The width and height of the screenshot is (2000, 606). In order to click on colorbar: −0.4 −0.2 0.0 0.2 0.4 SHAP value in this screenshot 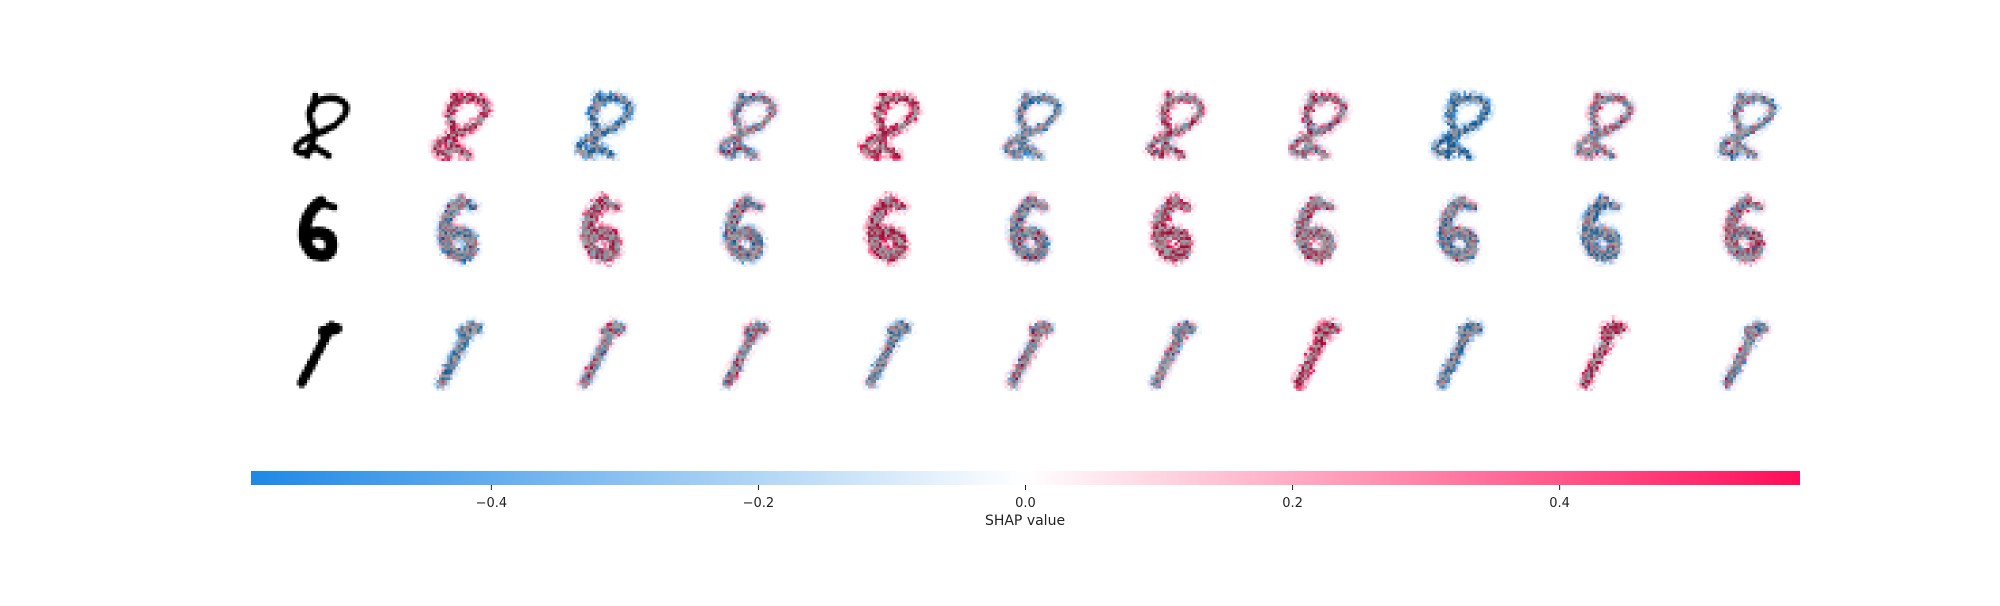, I will do `click(1025, 500)`.